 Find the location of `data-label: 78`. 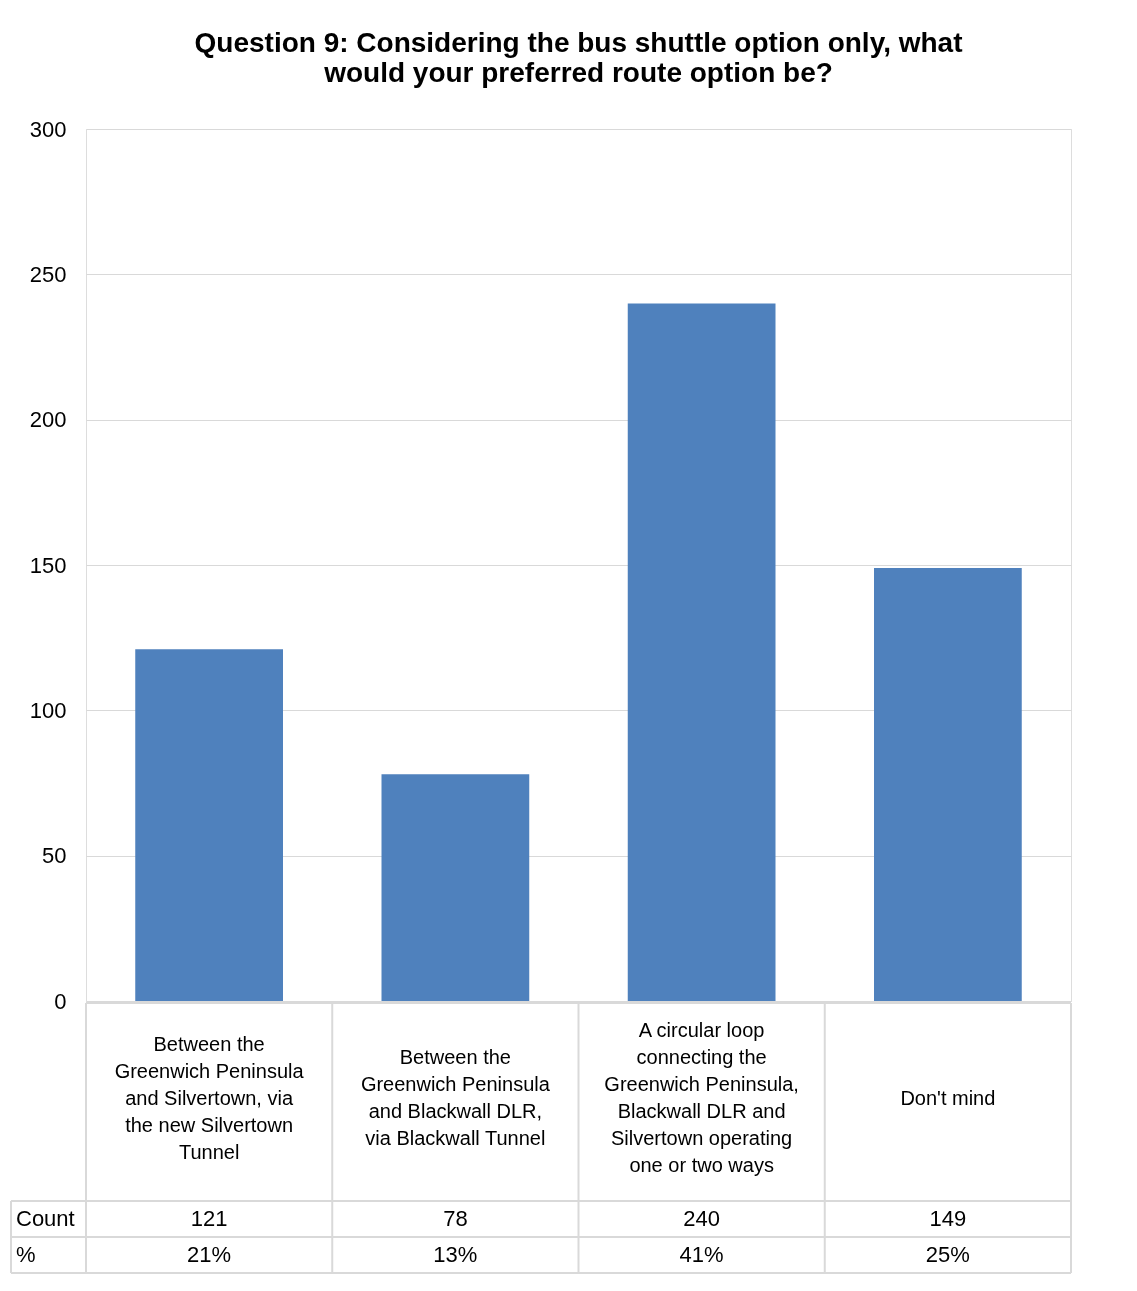

data-label: 78 is located at coordinates (455, 1218).